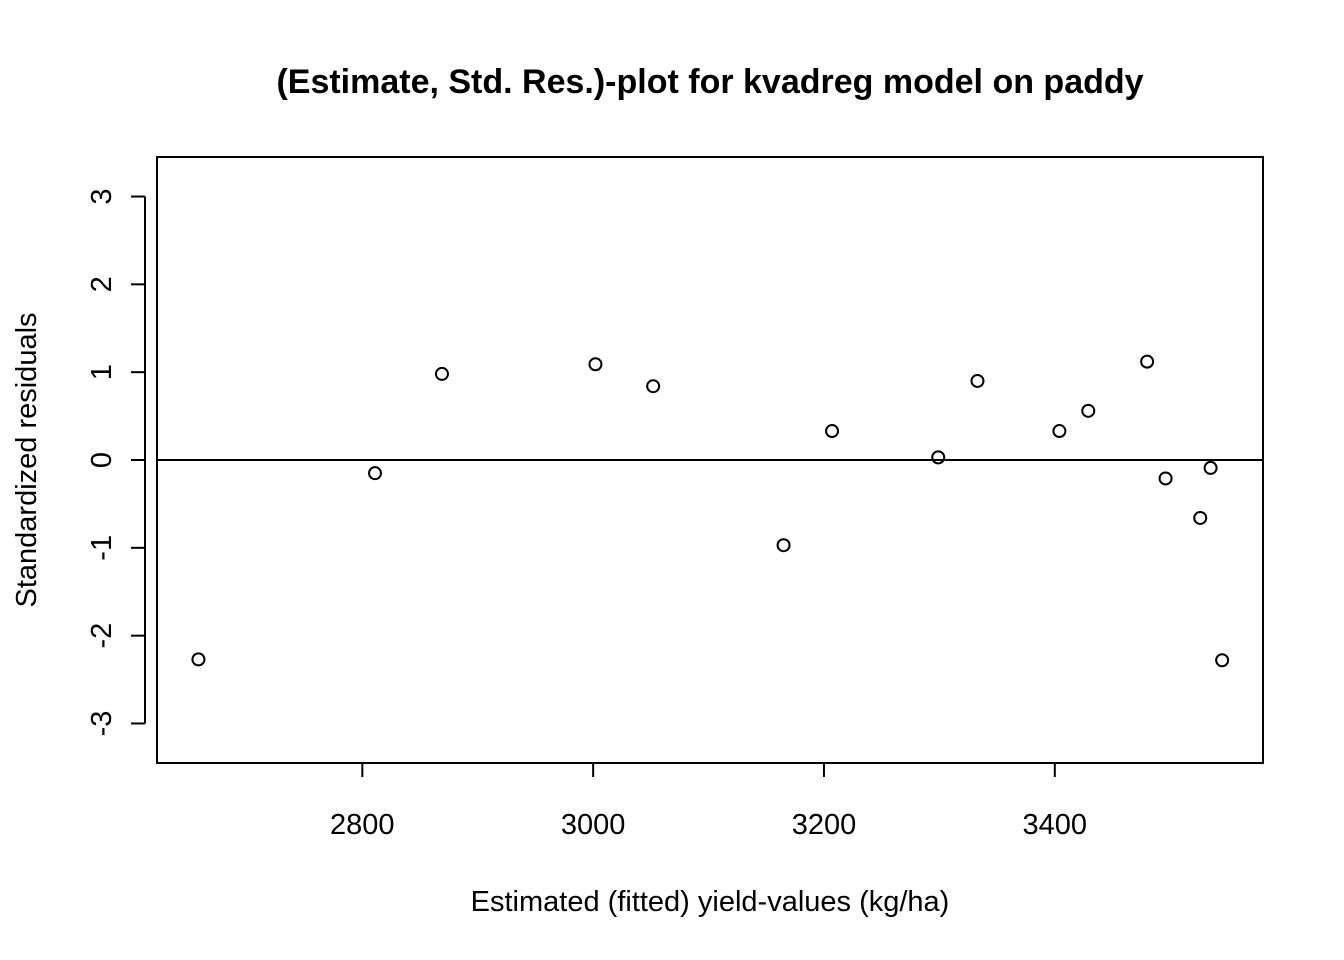  What do you see at coordinates (593, 825) in the screenshot?
I see `x-tick-label: 3000` at bounding box center [593, 825].